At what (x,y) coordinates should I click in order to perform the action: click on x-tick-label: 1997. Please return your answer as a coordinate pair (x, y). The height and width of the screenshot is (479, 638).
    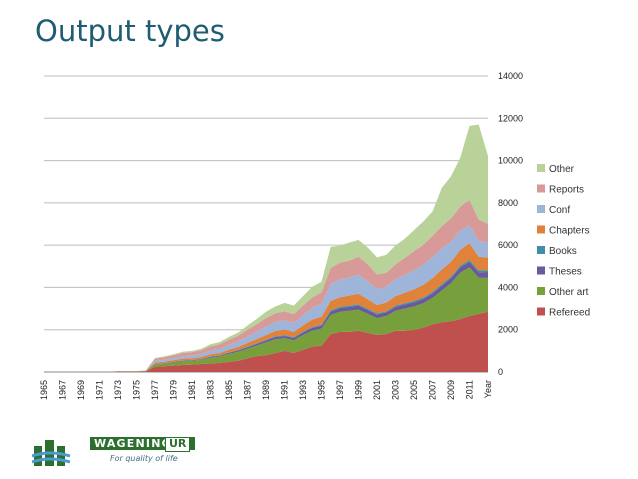
    Looking at the image, I should click on (340, 390).